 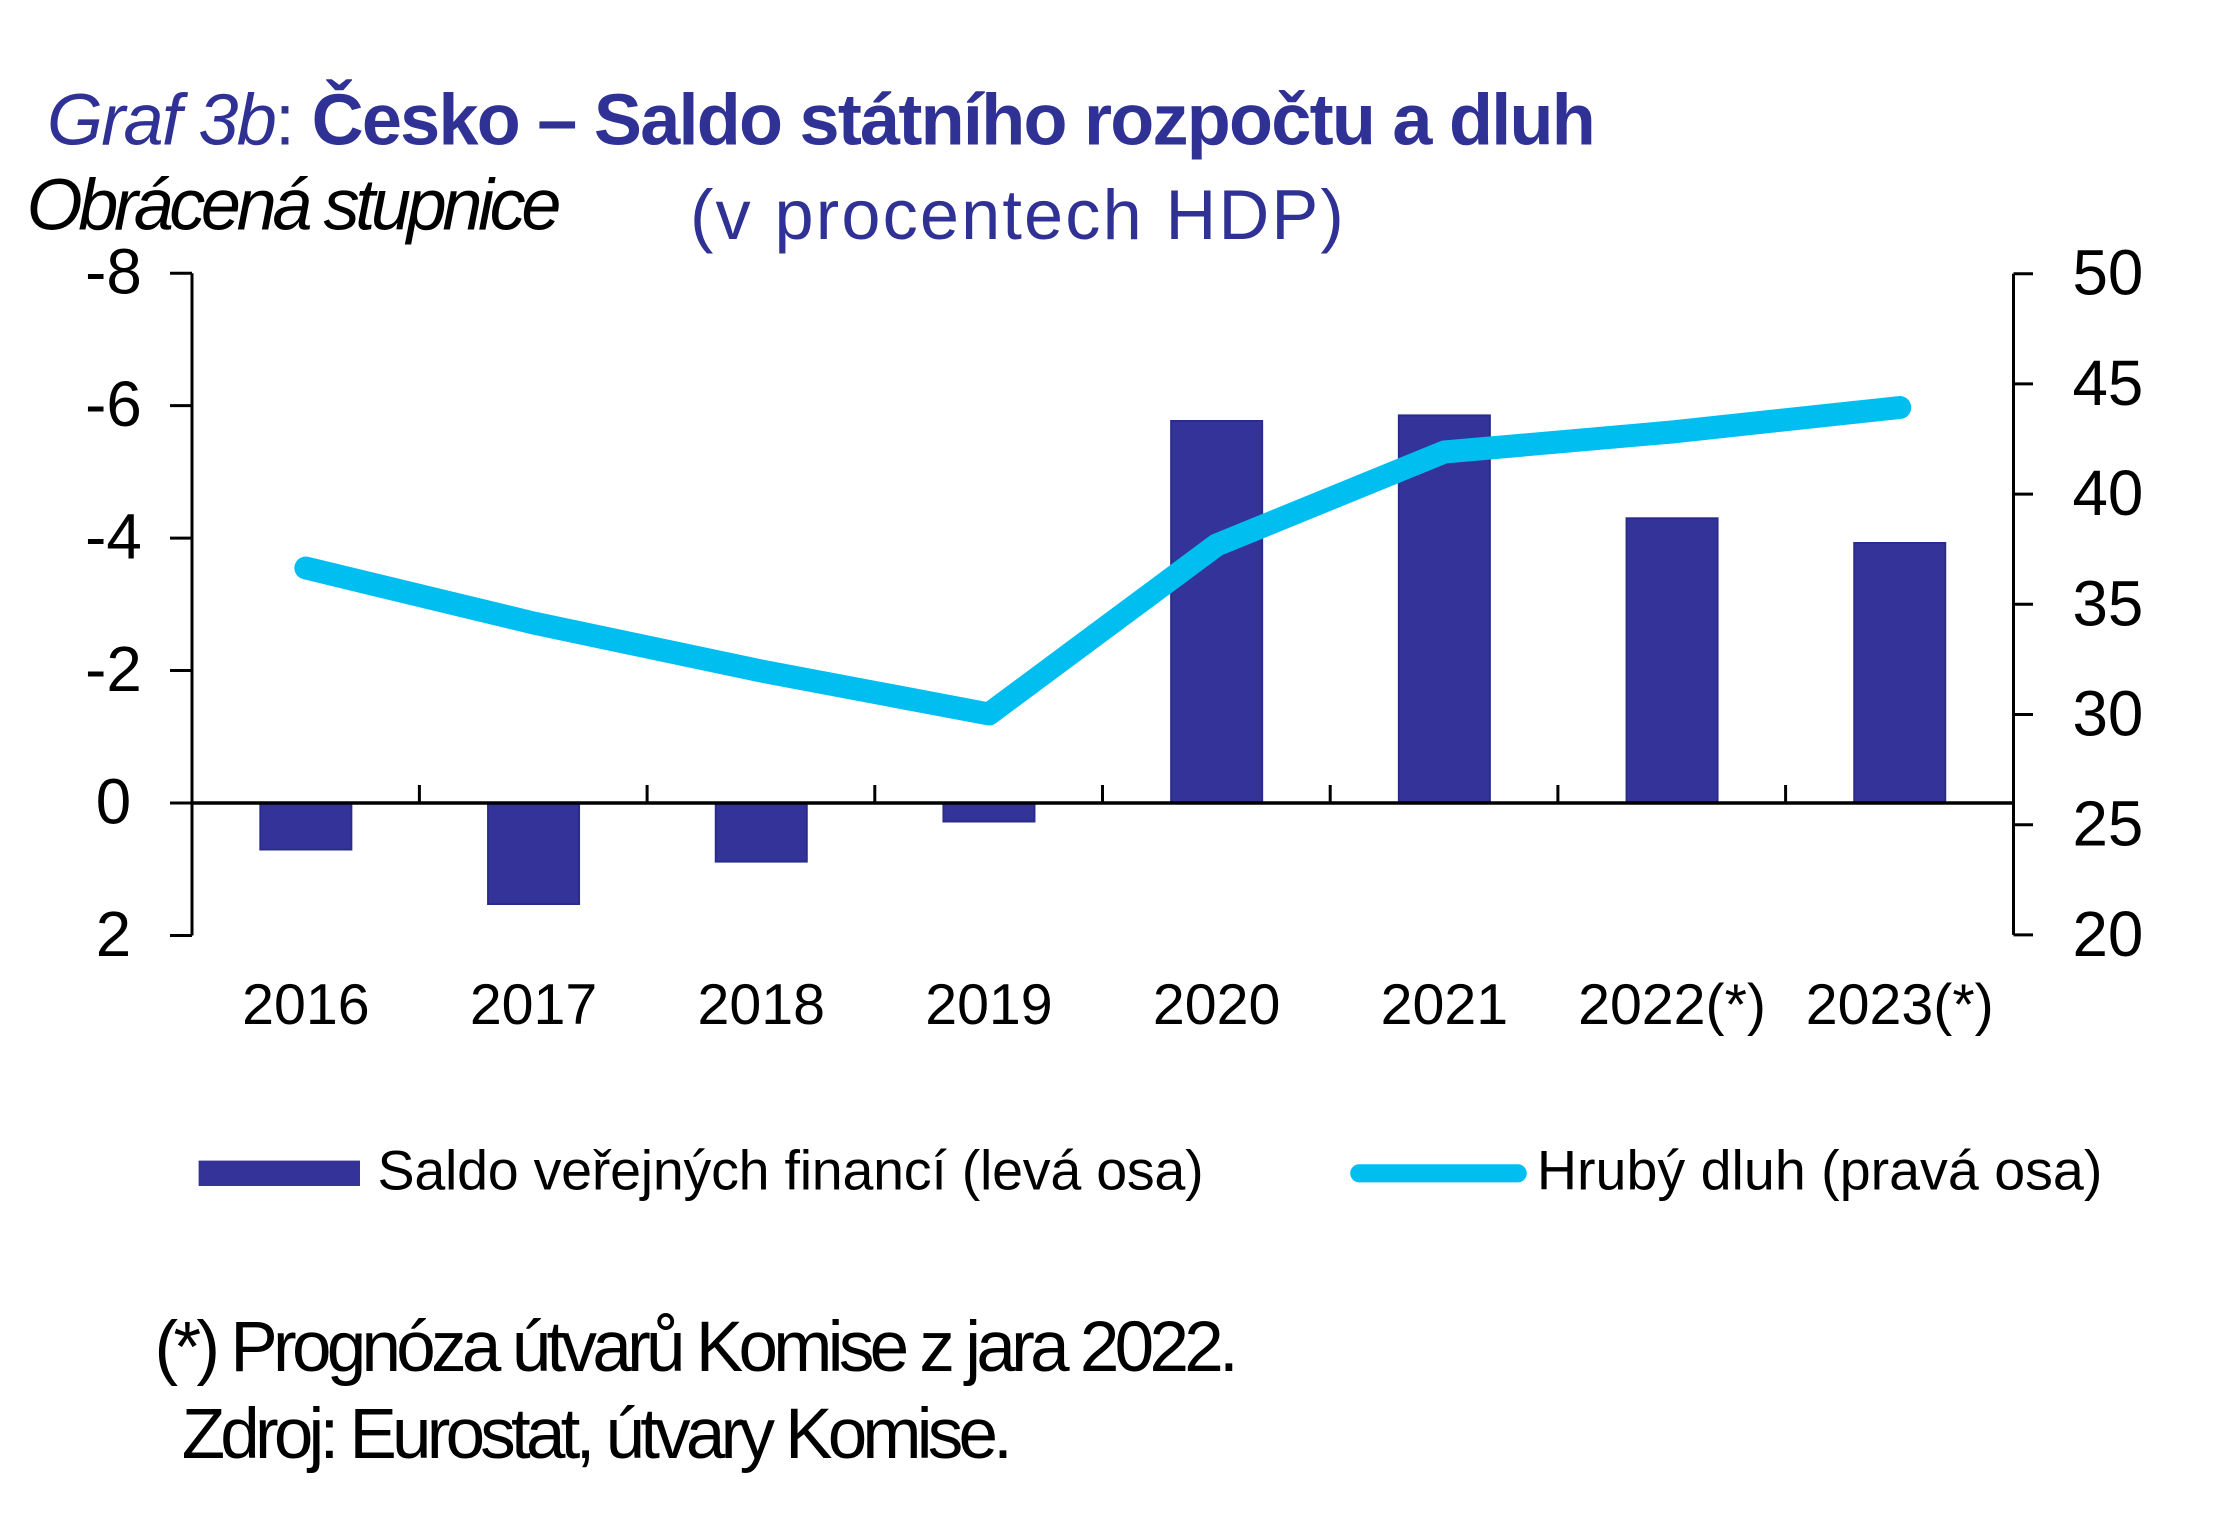 What do you see at coordinates (595, 1434) in the screenshot?
I see `svg-text:Zdroj: Eurostat, útvary Komise: Zdroj: Eurostat, útvary Komise.` at bounding box center [595, 1434].